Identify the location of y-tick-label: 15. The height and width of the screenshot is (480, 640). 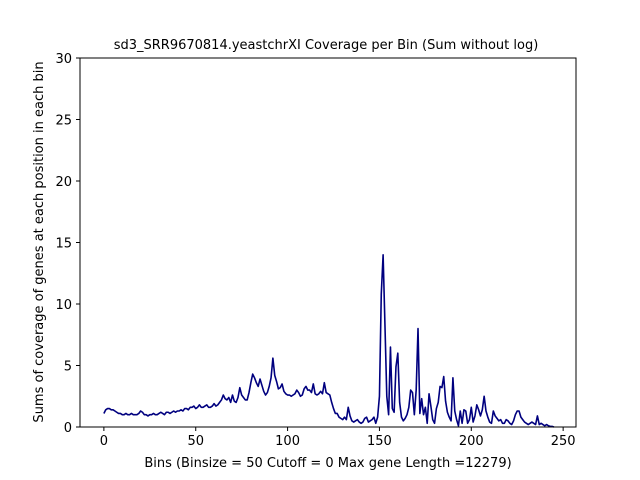
(63, 244).